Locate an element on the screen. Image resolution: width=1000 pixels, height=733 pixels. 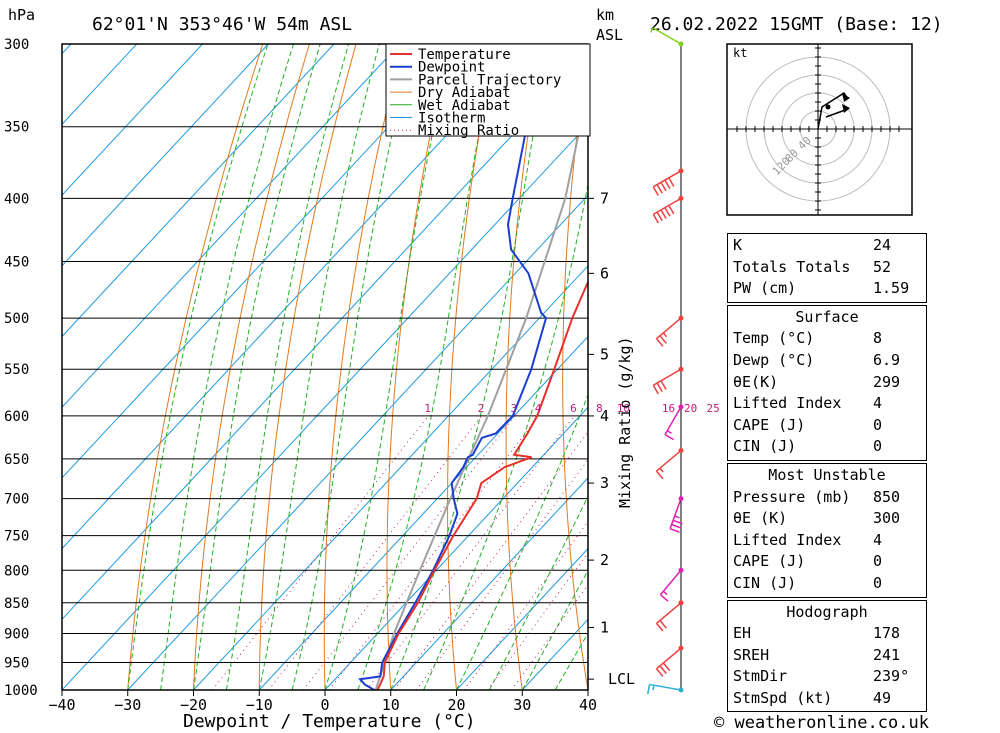
mixing-ratio-label: 20 is located at coordinates (690, 408).